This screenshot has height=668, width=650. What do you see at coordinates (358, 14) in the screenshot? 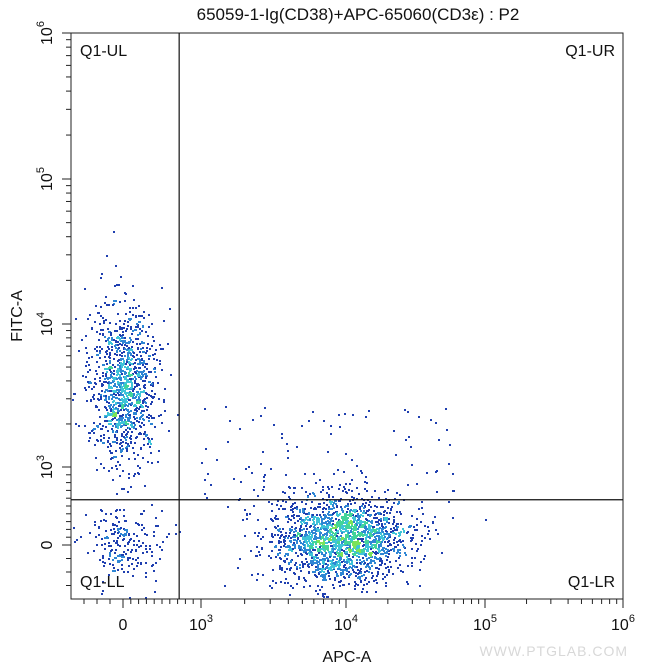
I see `chart-title: 65059-1-Ig(CD38)+APC-65060(CD3ε) : P2` at bounding box center [358, 14].